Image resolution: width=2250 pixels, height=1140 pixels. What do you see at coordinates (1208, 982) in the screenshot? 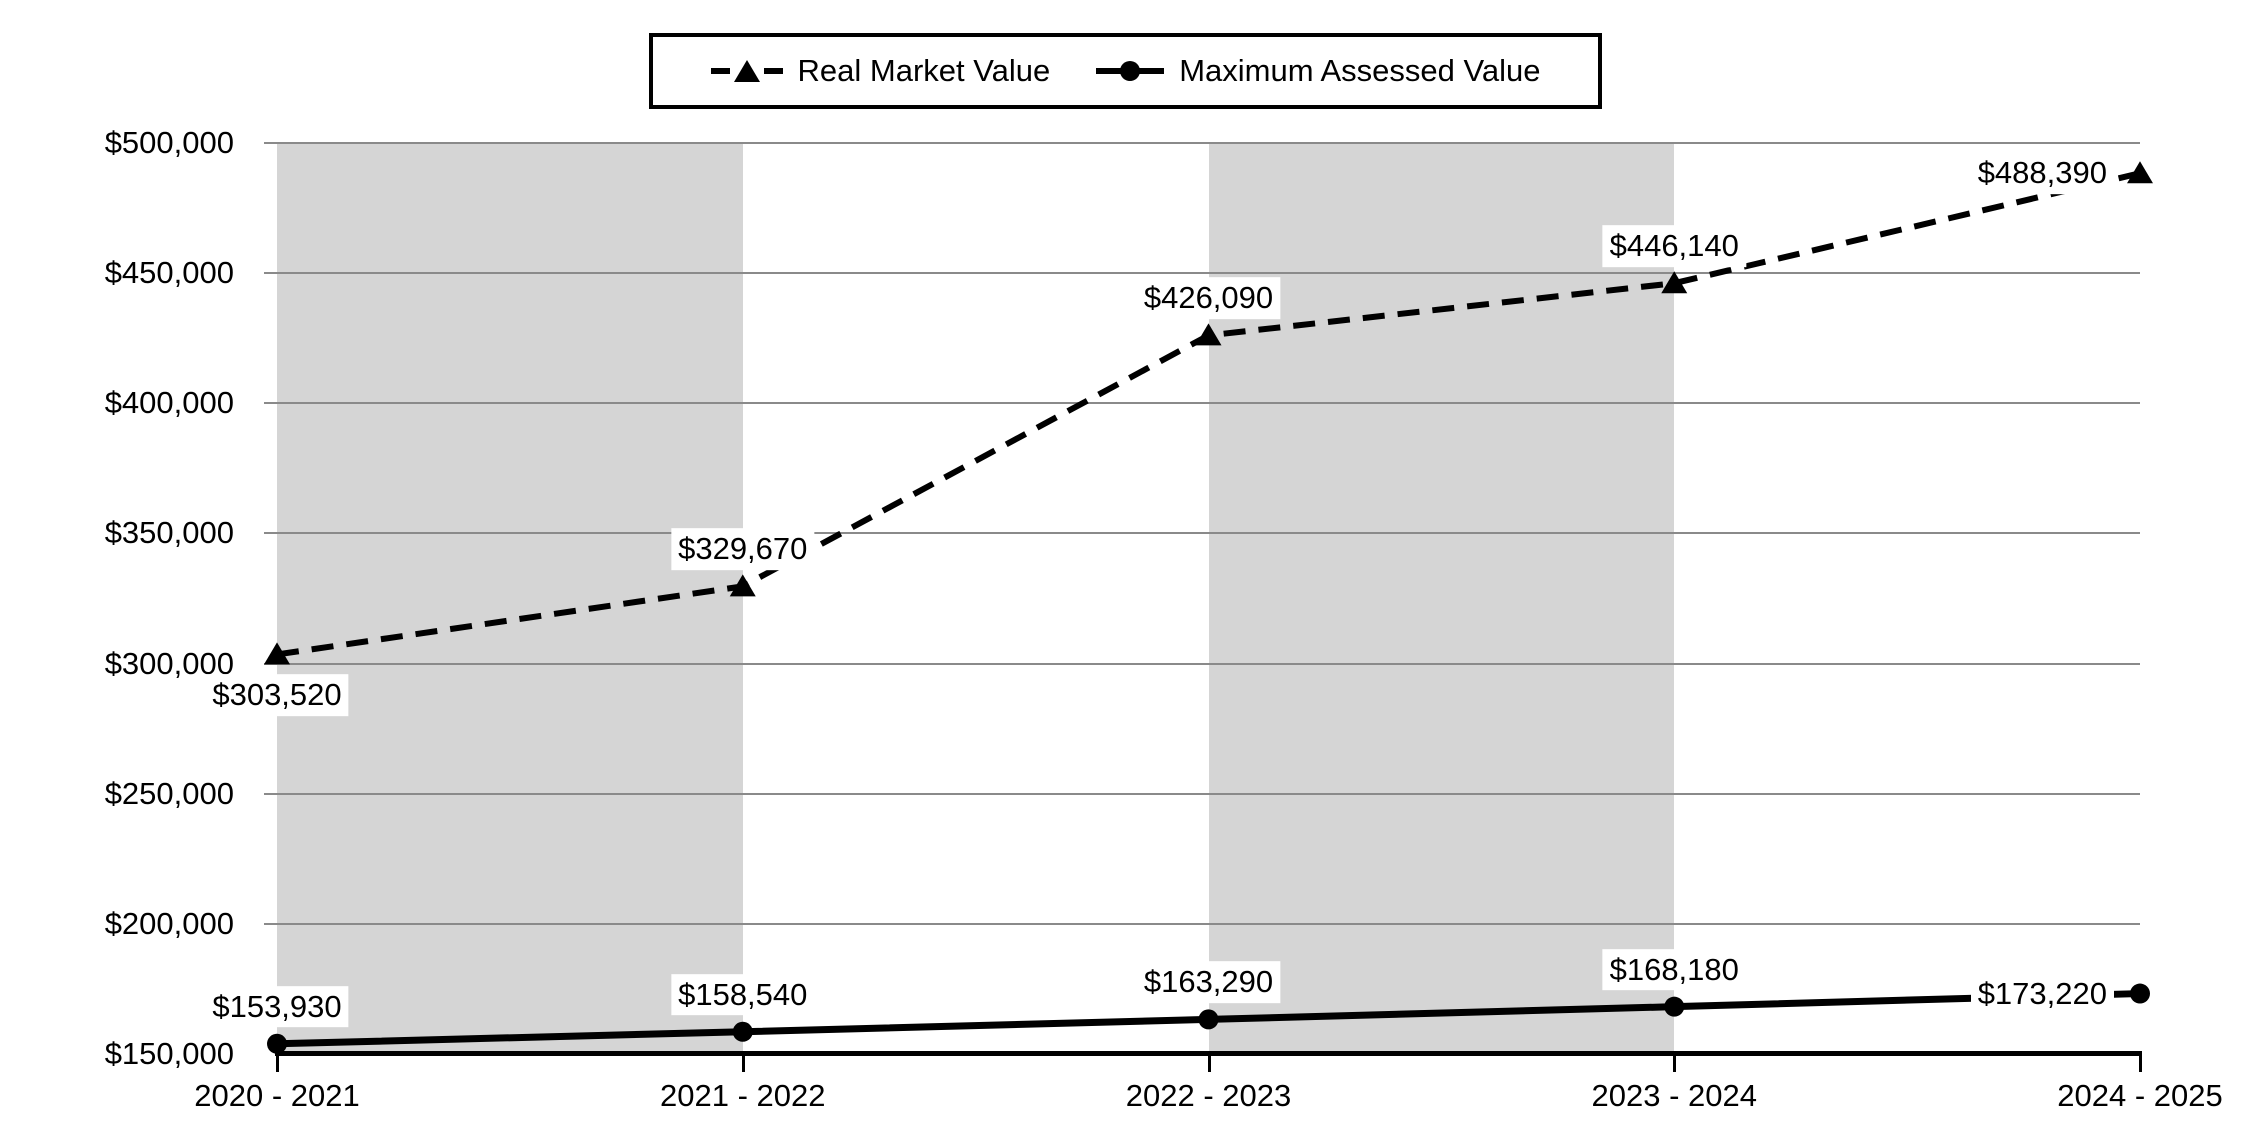
I see `data-label: $163,290` at bounding box center [1208, 982].